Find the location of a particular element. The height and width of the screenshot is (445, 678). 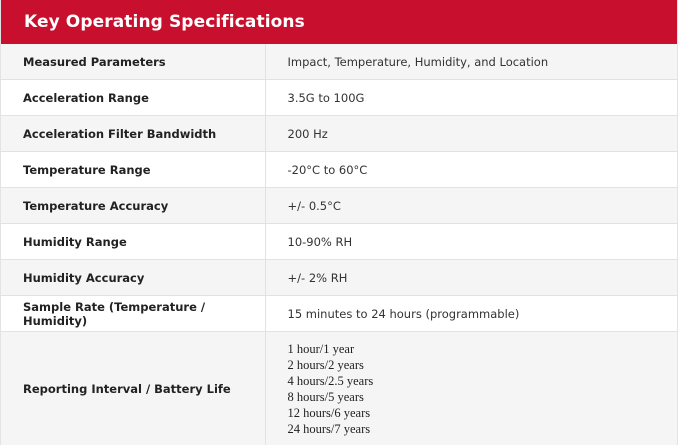

reporting-option: 24 hours/7 years is located at coordinates (329, 428).